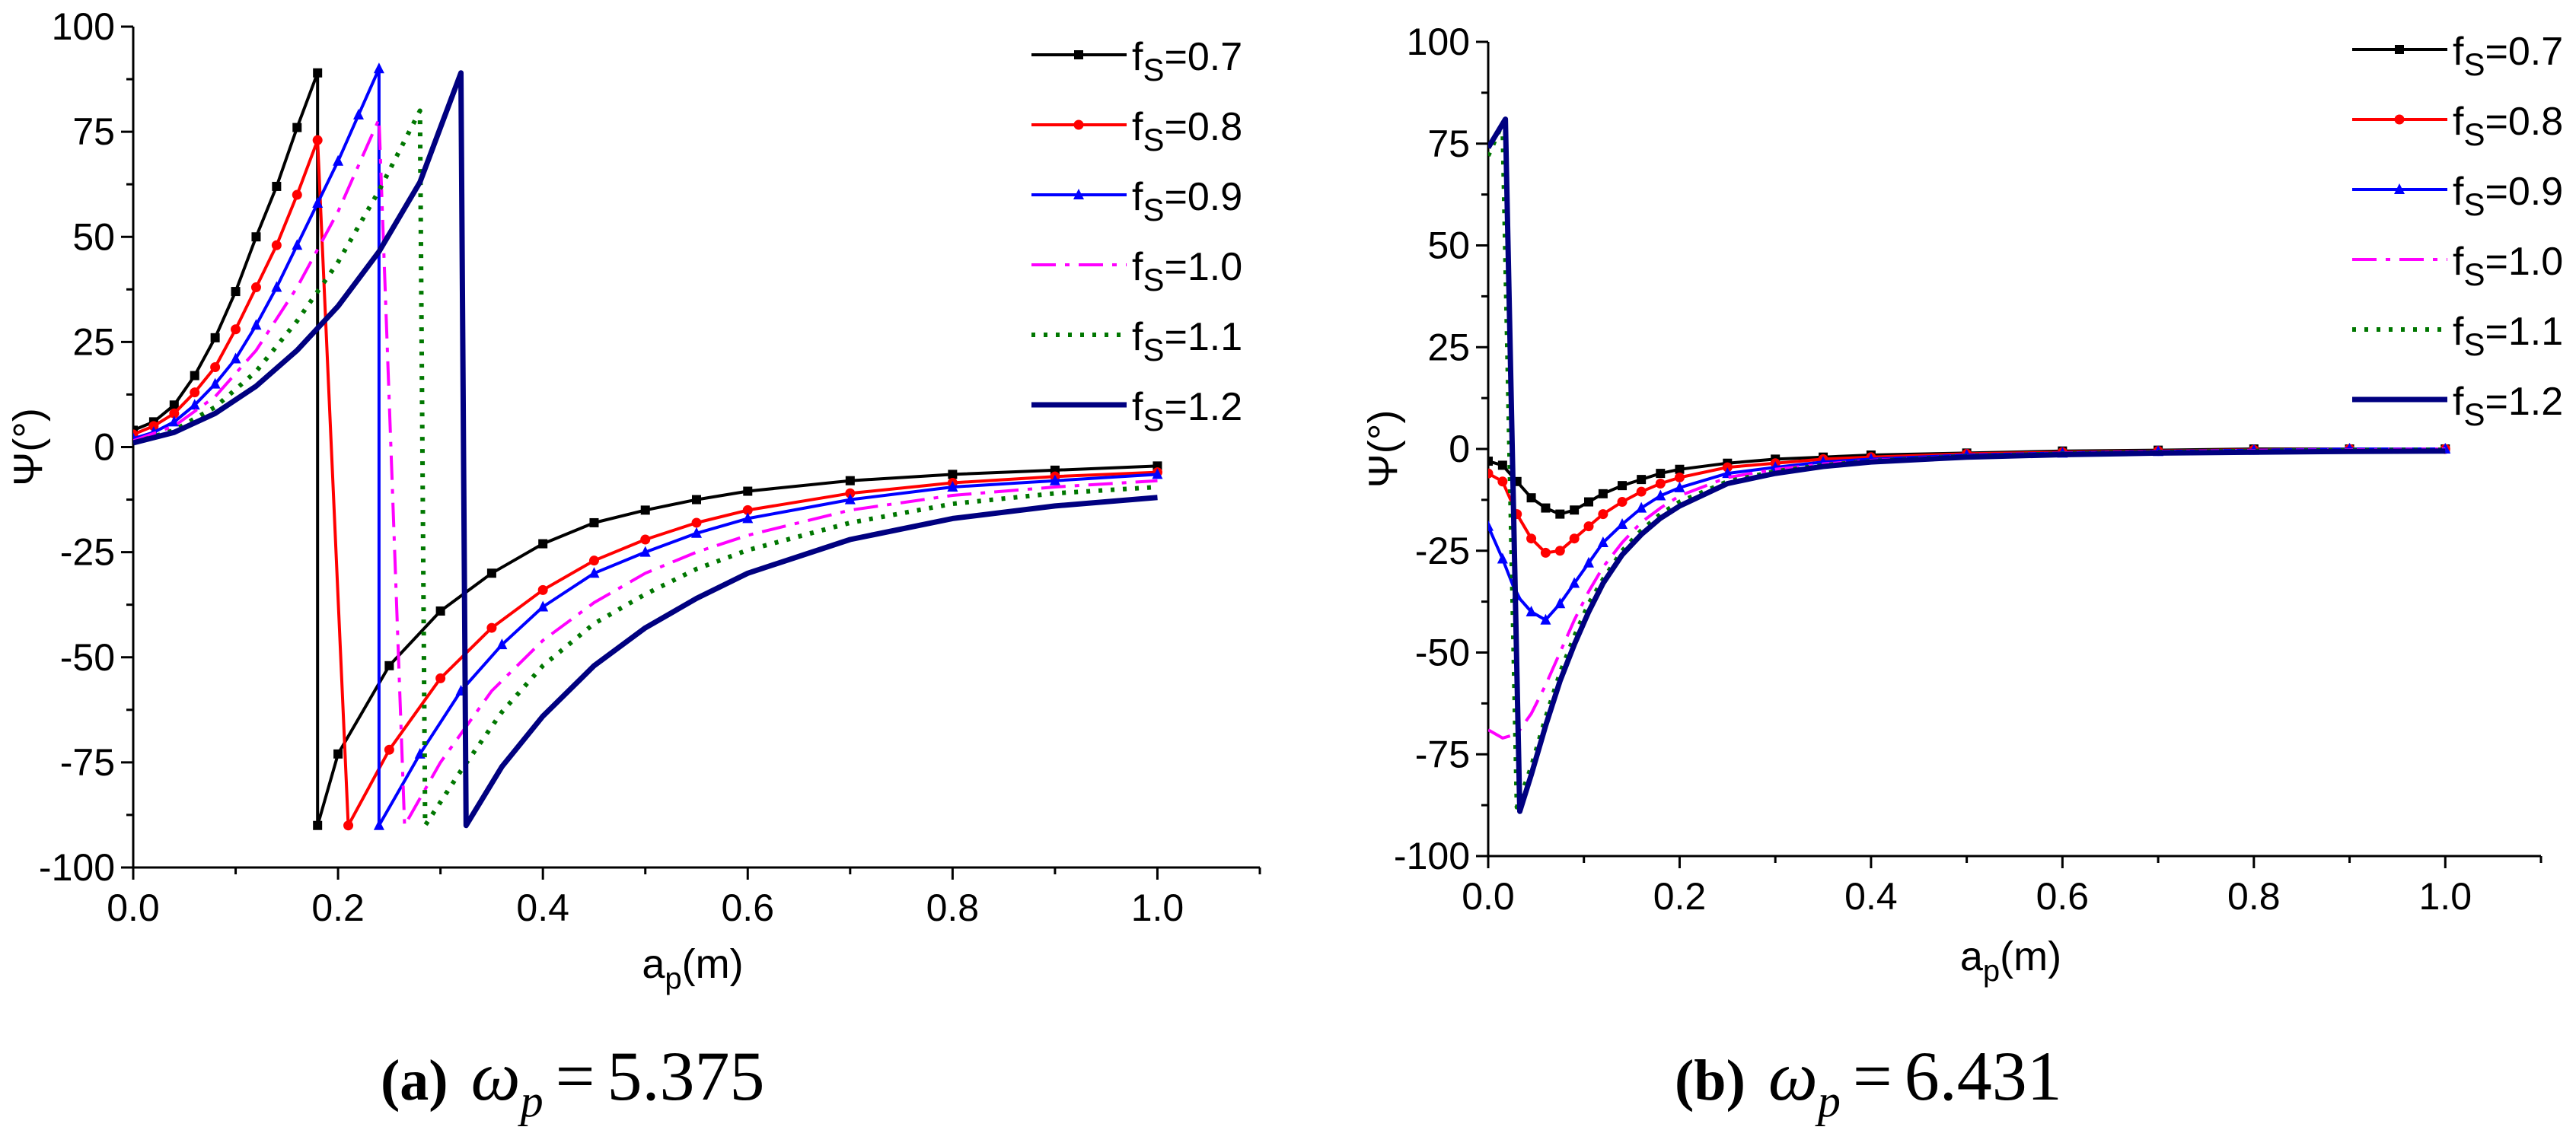 The image size is (2576, 1146). I want to click on y-tick-label: 25, so click(1448, 347).